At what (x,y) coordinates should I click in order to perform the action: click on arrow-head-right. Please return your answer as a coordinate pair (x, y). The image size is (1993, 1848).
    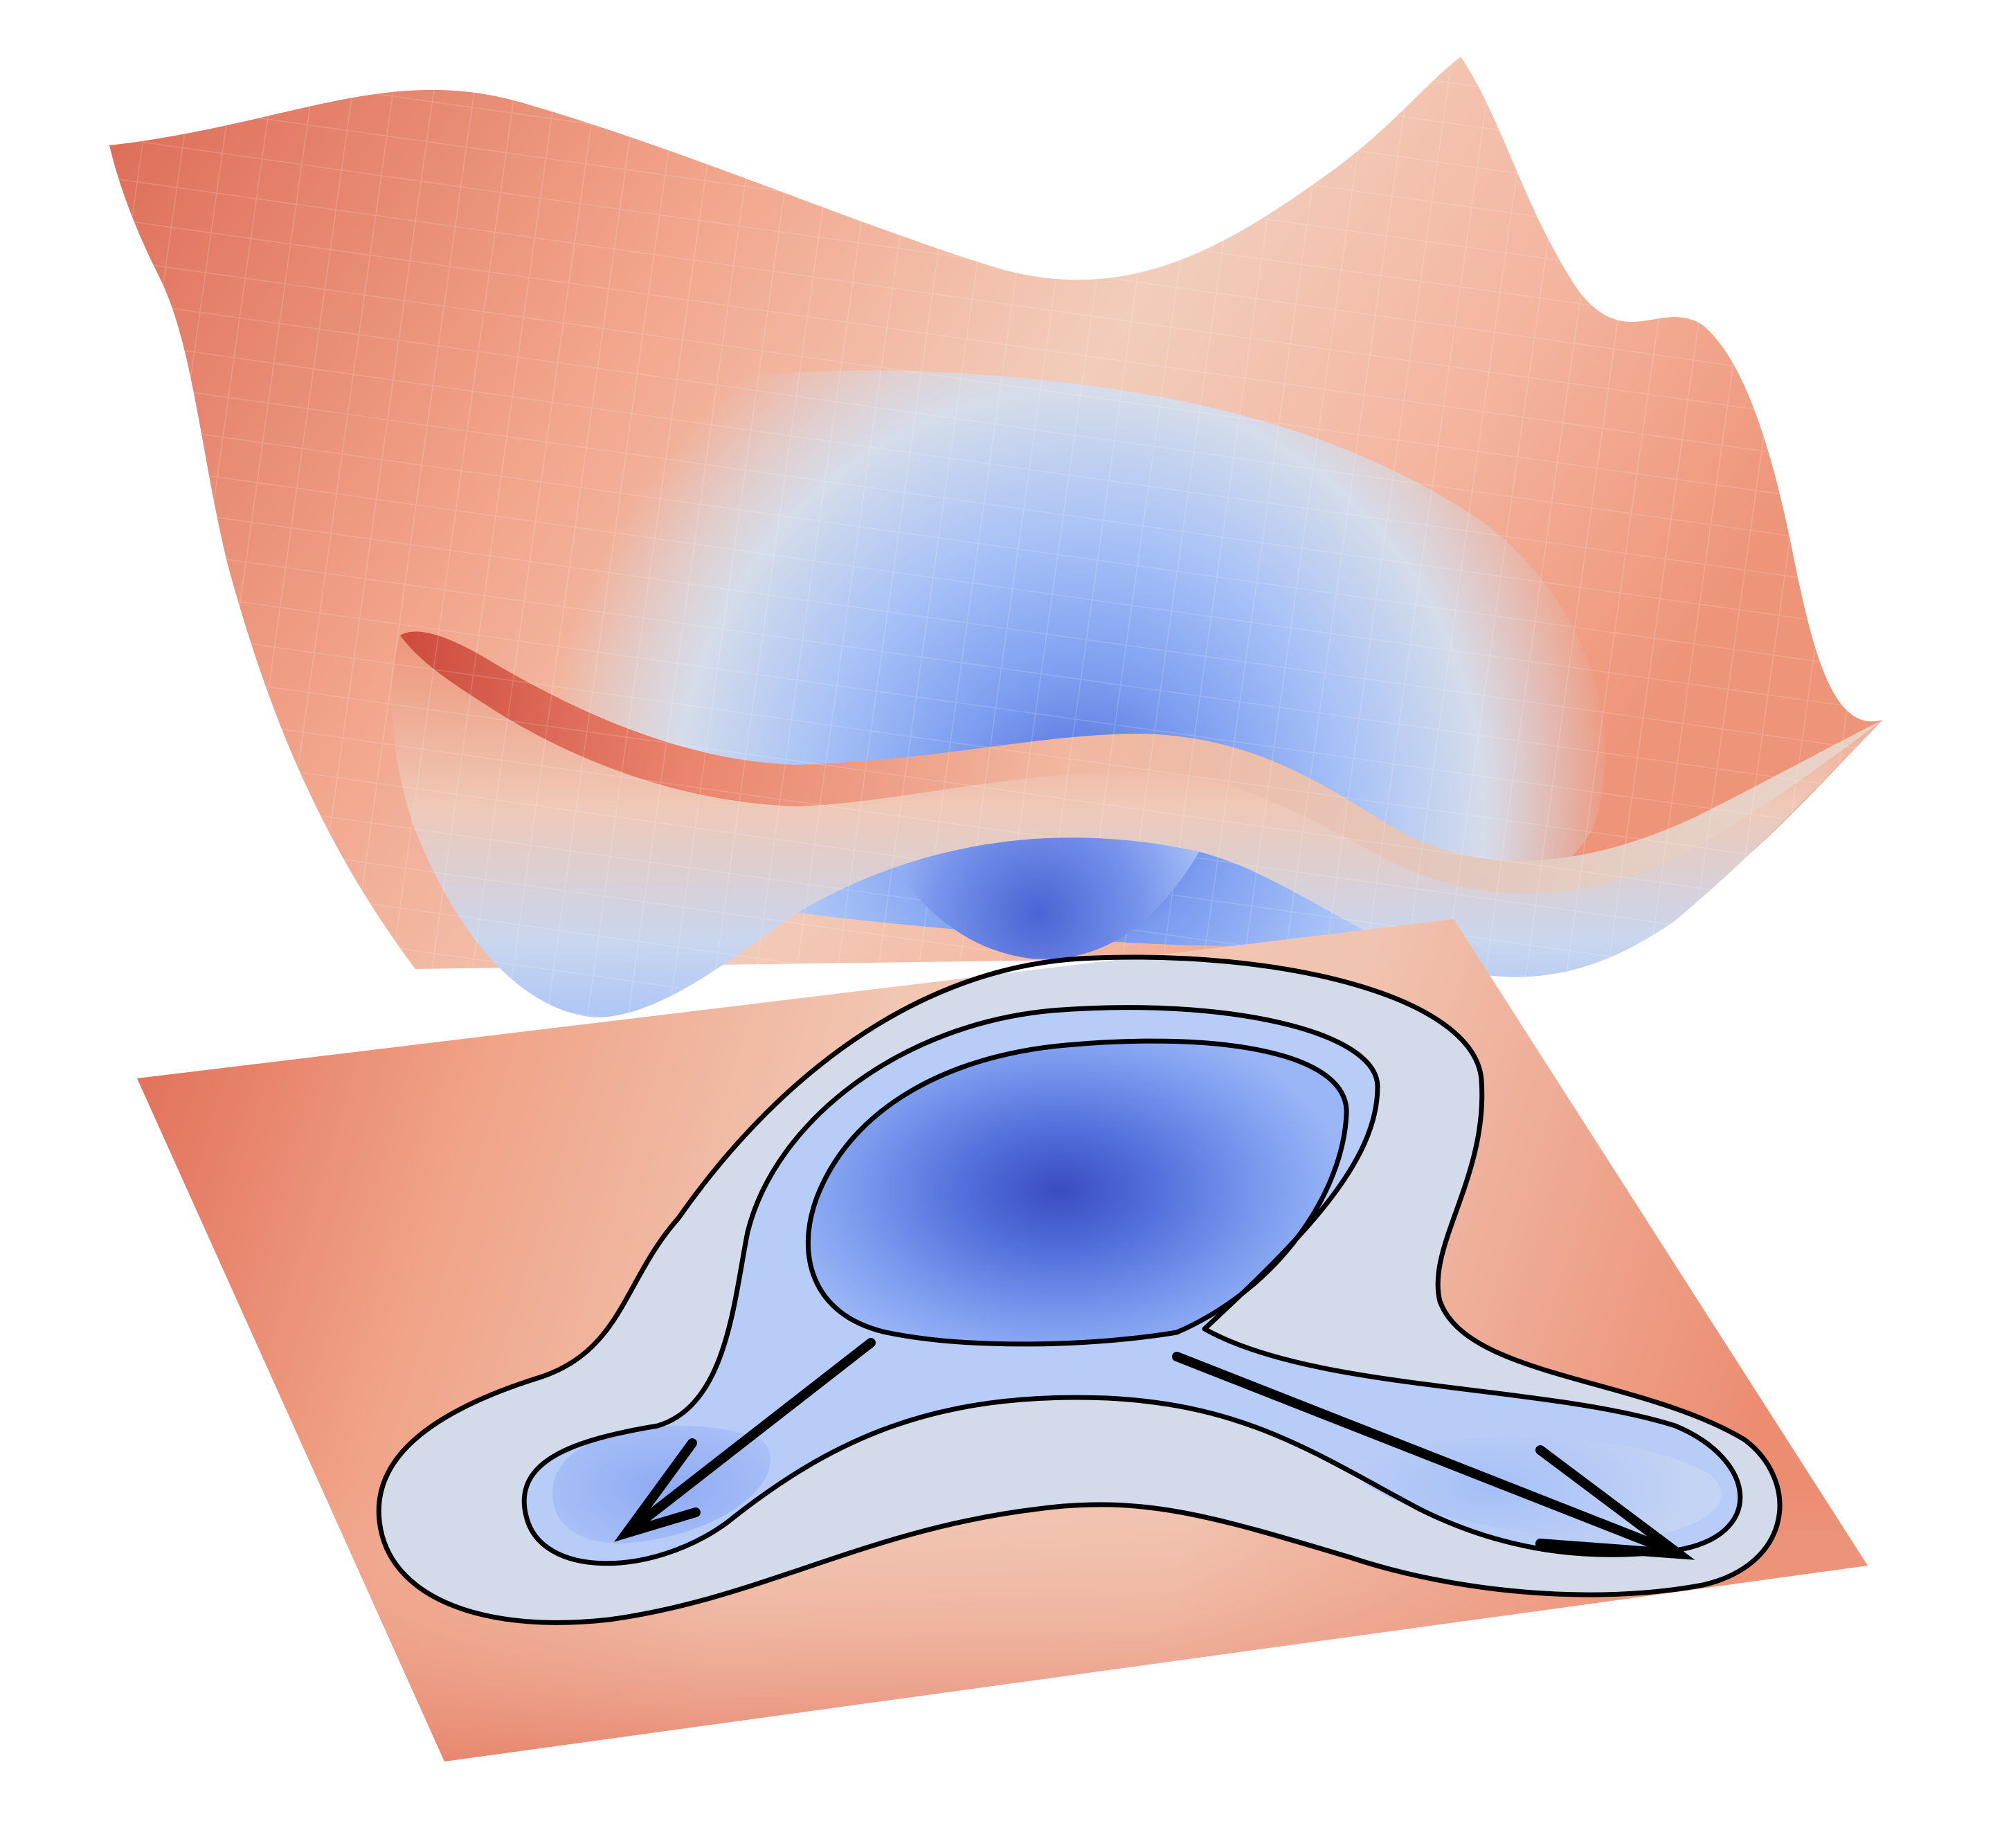
    Looking at the image, I should click on (1615, 1502).